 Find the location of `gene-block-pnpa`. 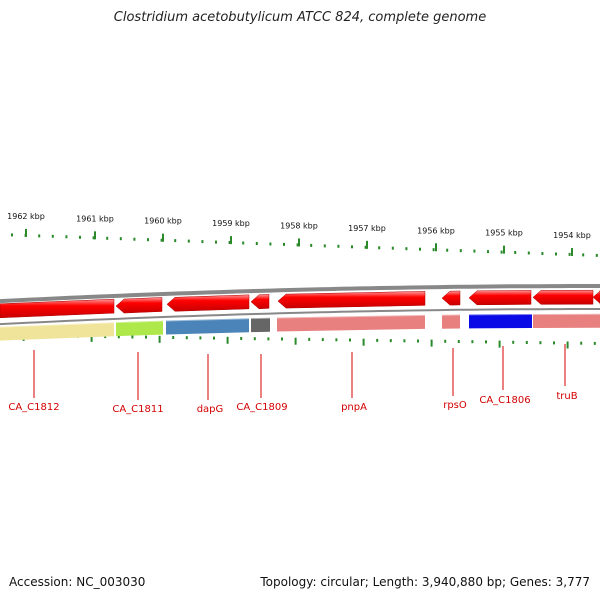

gene-block-pnpa is located at coordinates (351, 323).